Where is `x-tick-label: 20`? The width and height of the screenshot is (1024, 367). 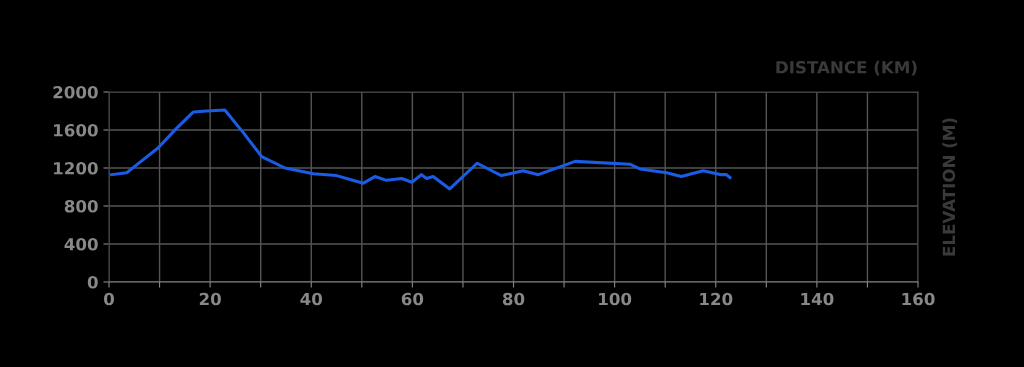 x-tick-label: 20 is located at coordinates (210, 299).